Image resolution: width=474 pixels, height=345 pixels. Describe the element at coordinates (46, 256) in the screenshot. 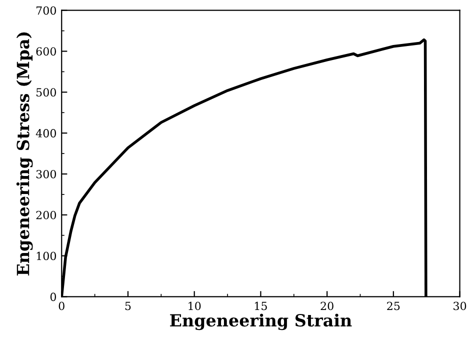

I see `y-tick-label: 100` at that location.